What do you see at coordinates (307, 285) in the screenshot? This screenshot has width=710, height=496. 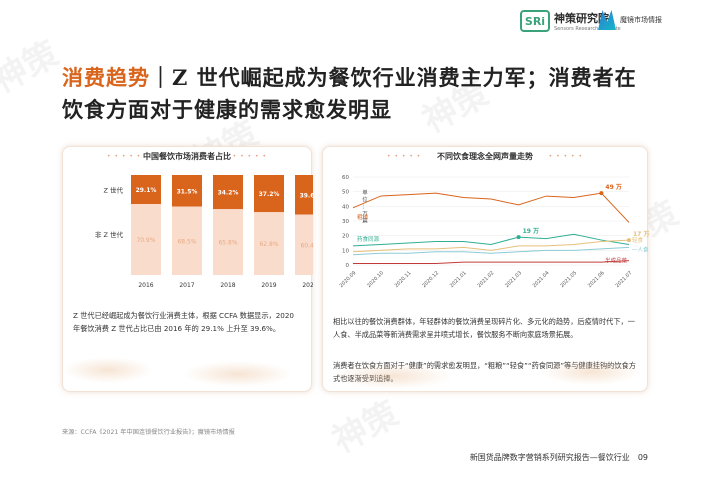 I see `x-tick-label: 2020` at bounding box center [307, 285].